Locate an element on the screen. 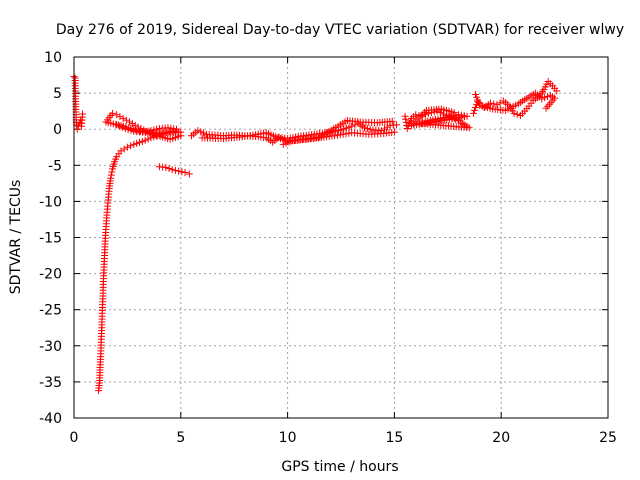  y-tick-label: -30 is located at coordinates (50, 347).